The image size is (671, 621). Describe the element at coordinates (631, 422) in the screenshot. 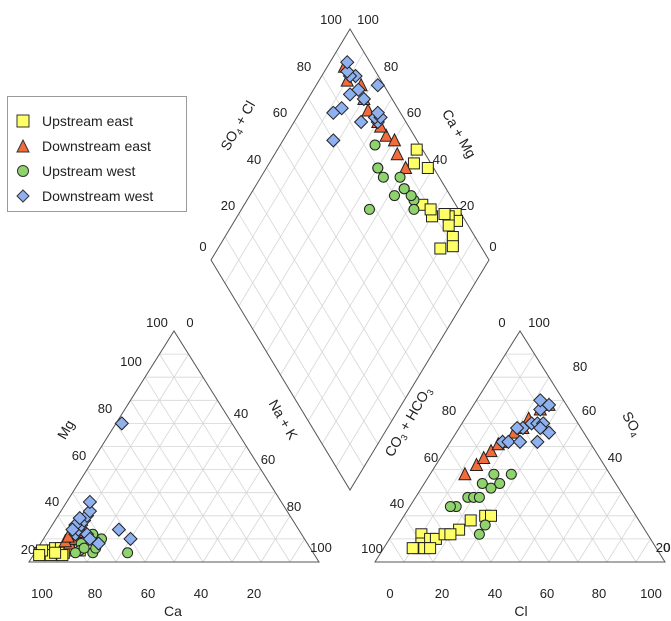

I see `anion-right-label-so: SO` at that location.